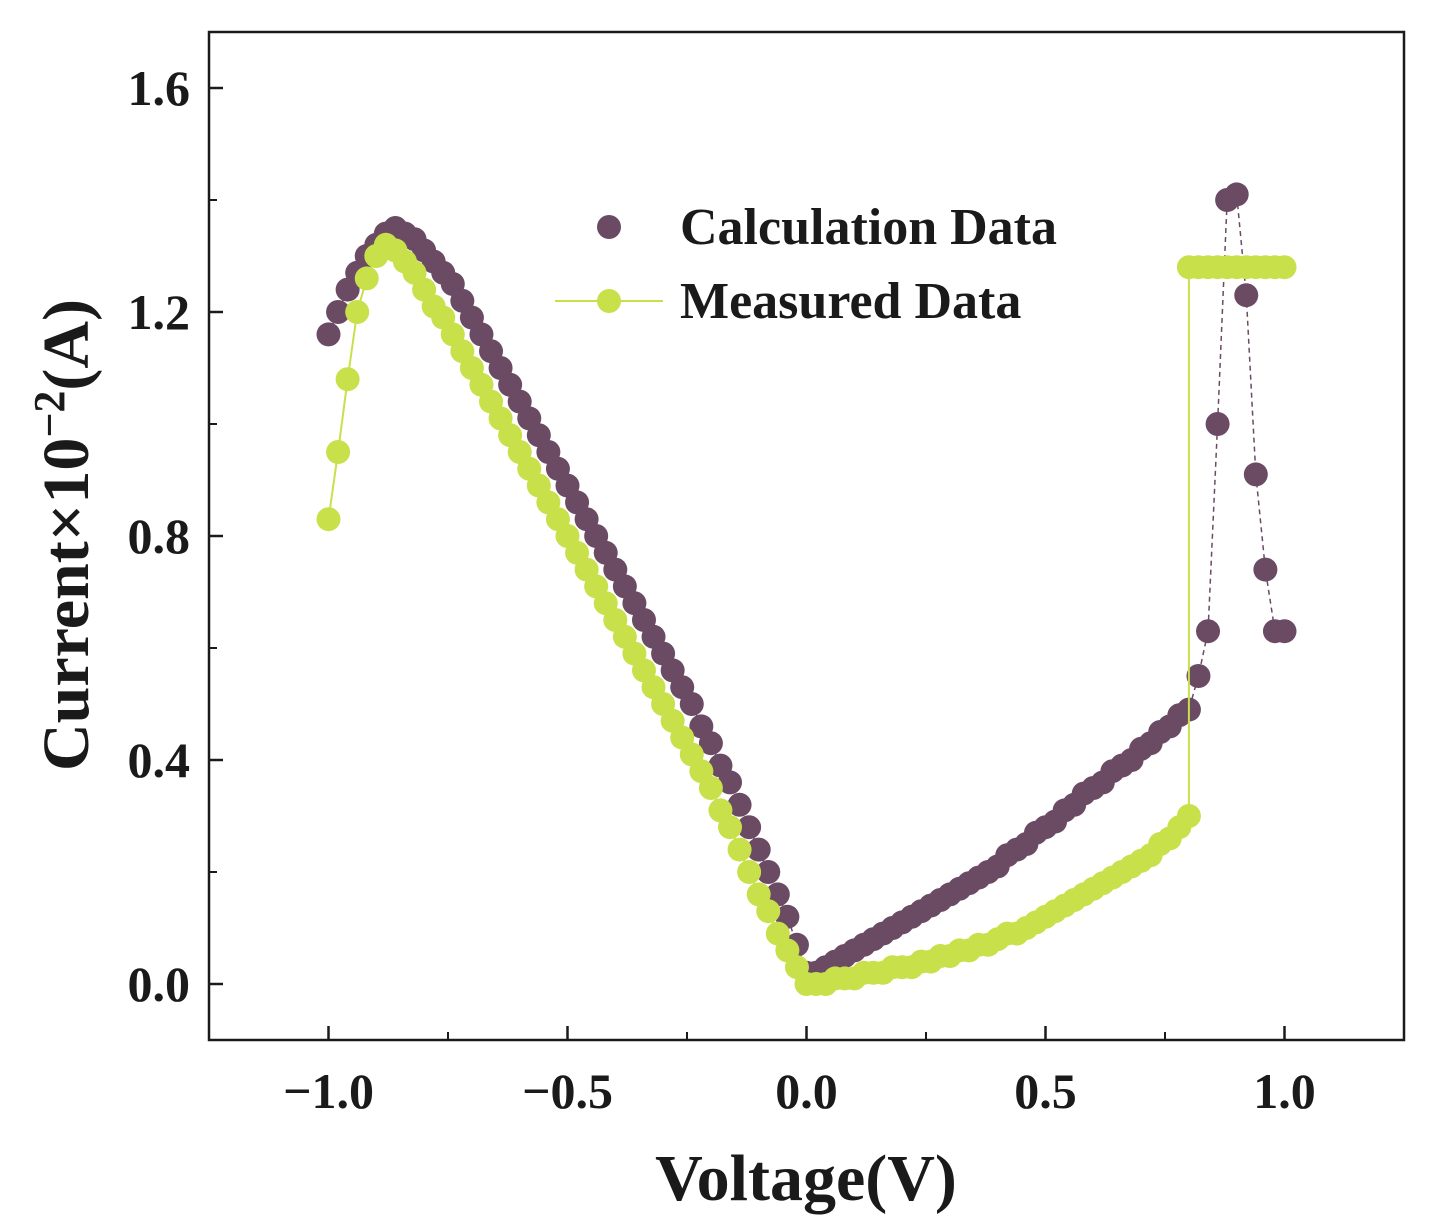  I want to click on legend-label-measured: Measured Data, so click(850, 301).